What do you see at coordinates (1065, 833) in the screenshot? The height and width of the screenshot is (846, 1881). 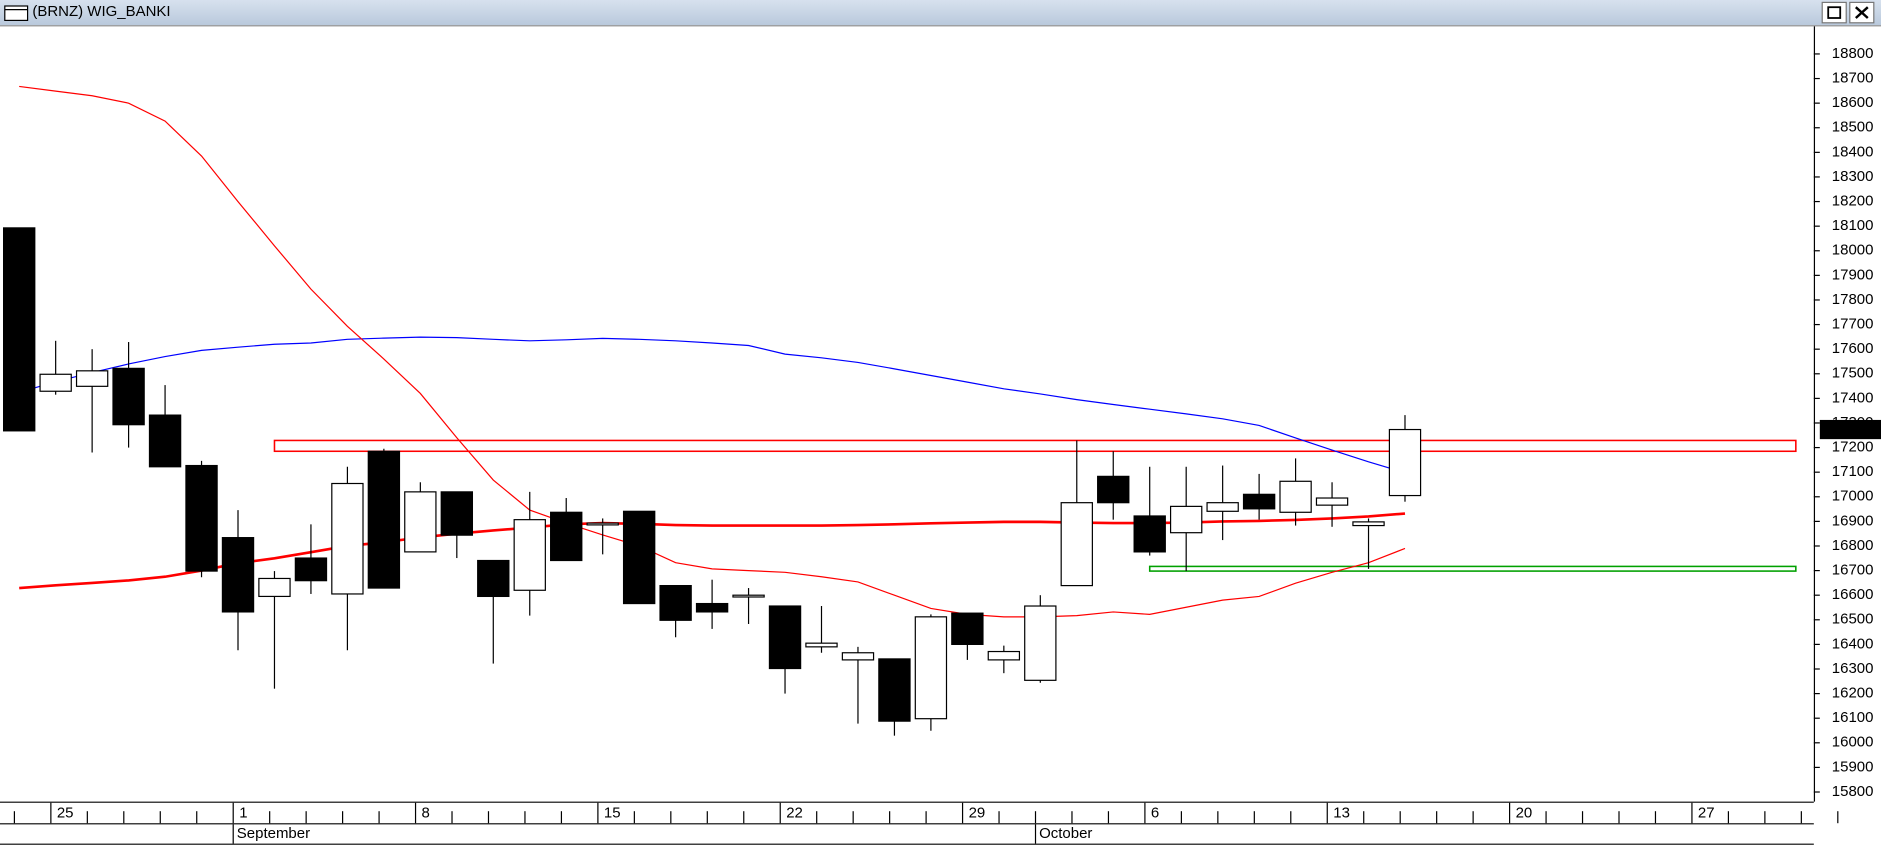 I see `month-label: October` at bounding box center [1065, 833].